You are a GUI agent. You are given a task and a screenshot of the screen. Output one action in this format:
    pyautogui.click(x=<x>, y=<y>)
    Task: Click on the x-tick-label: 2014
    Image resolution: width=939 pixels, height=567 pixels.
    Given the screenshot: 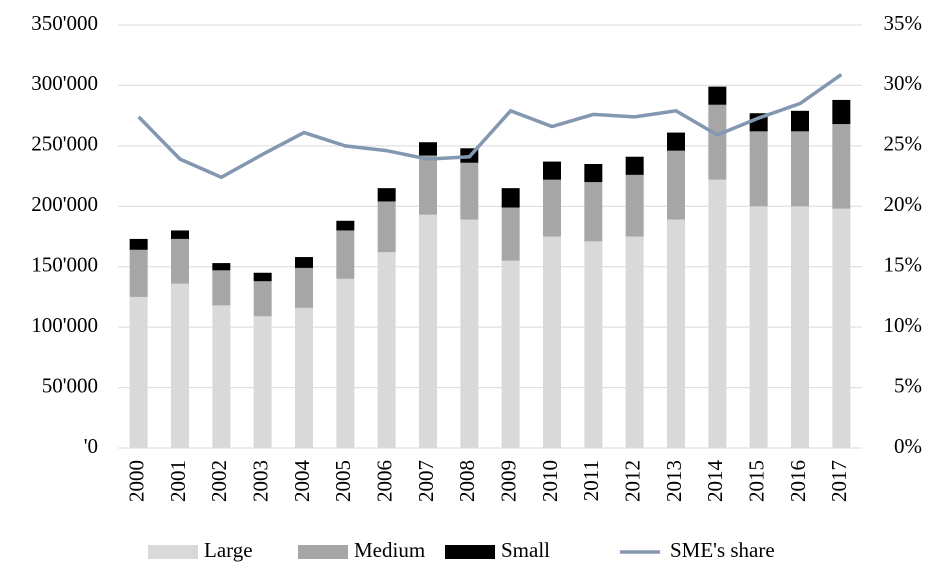 What is the action you would take?
    pyautogui.click(x=715, y=481)
    